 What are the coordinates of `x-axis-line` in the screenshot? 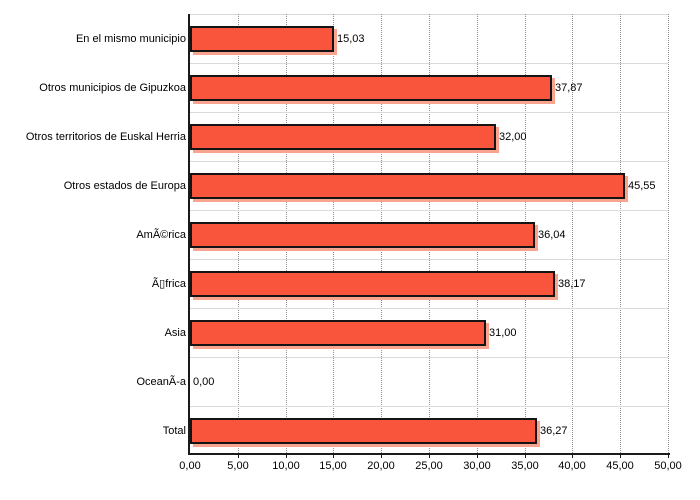 It's located at (429, 454).